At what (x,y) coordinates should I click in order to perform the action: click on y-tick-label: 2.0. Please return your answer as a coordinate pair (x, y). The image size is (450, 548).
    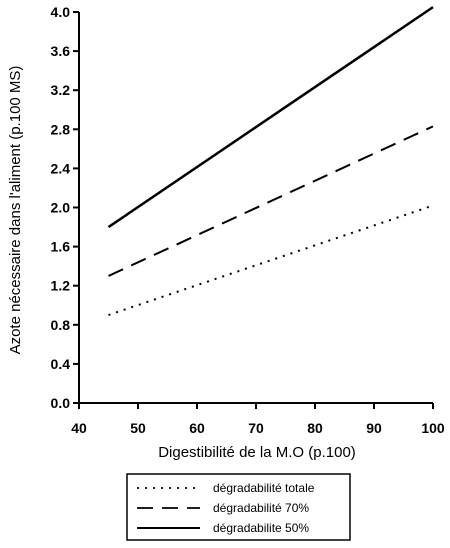
    Looking at the image, I should click on (61, 208).